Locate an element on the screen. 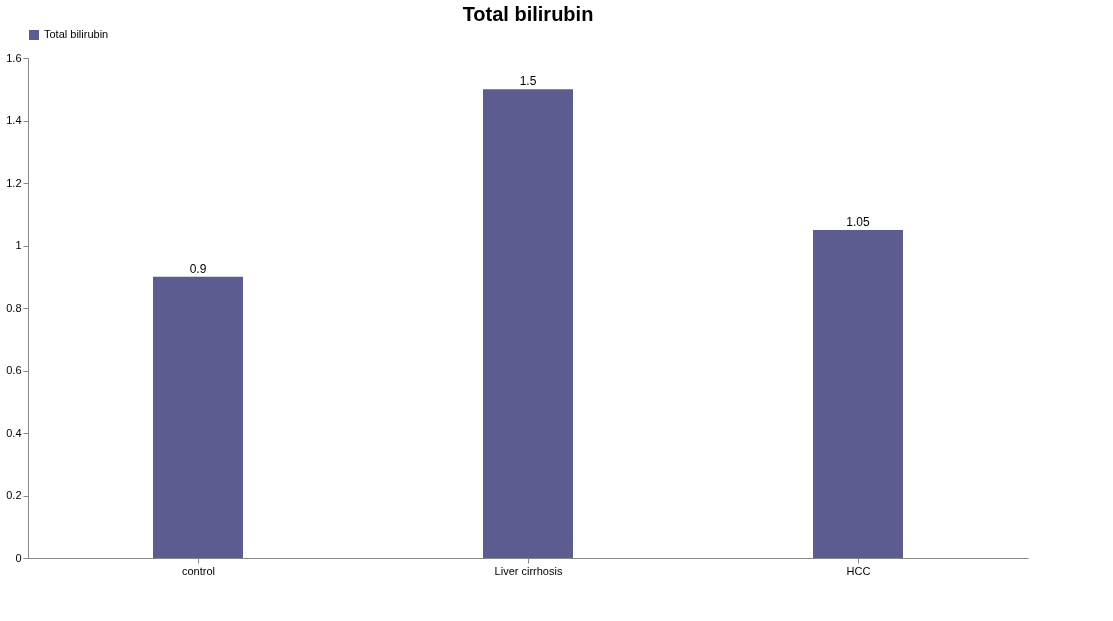  x-tick-label: HCC is located at coordinates (858, 570).